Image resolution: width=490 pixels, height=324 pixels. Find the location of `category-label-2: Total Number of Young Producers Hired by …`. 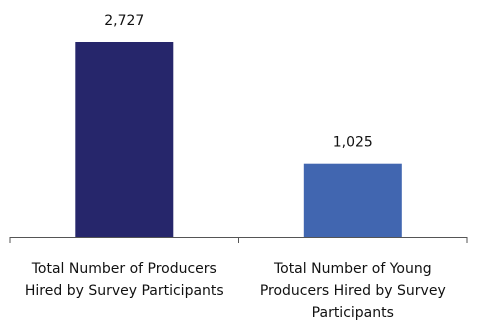

category-label-2: Total Number of Young Producers Hired by … is located at coordinates (353, 291).